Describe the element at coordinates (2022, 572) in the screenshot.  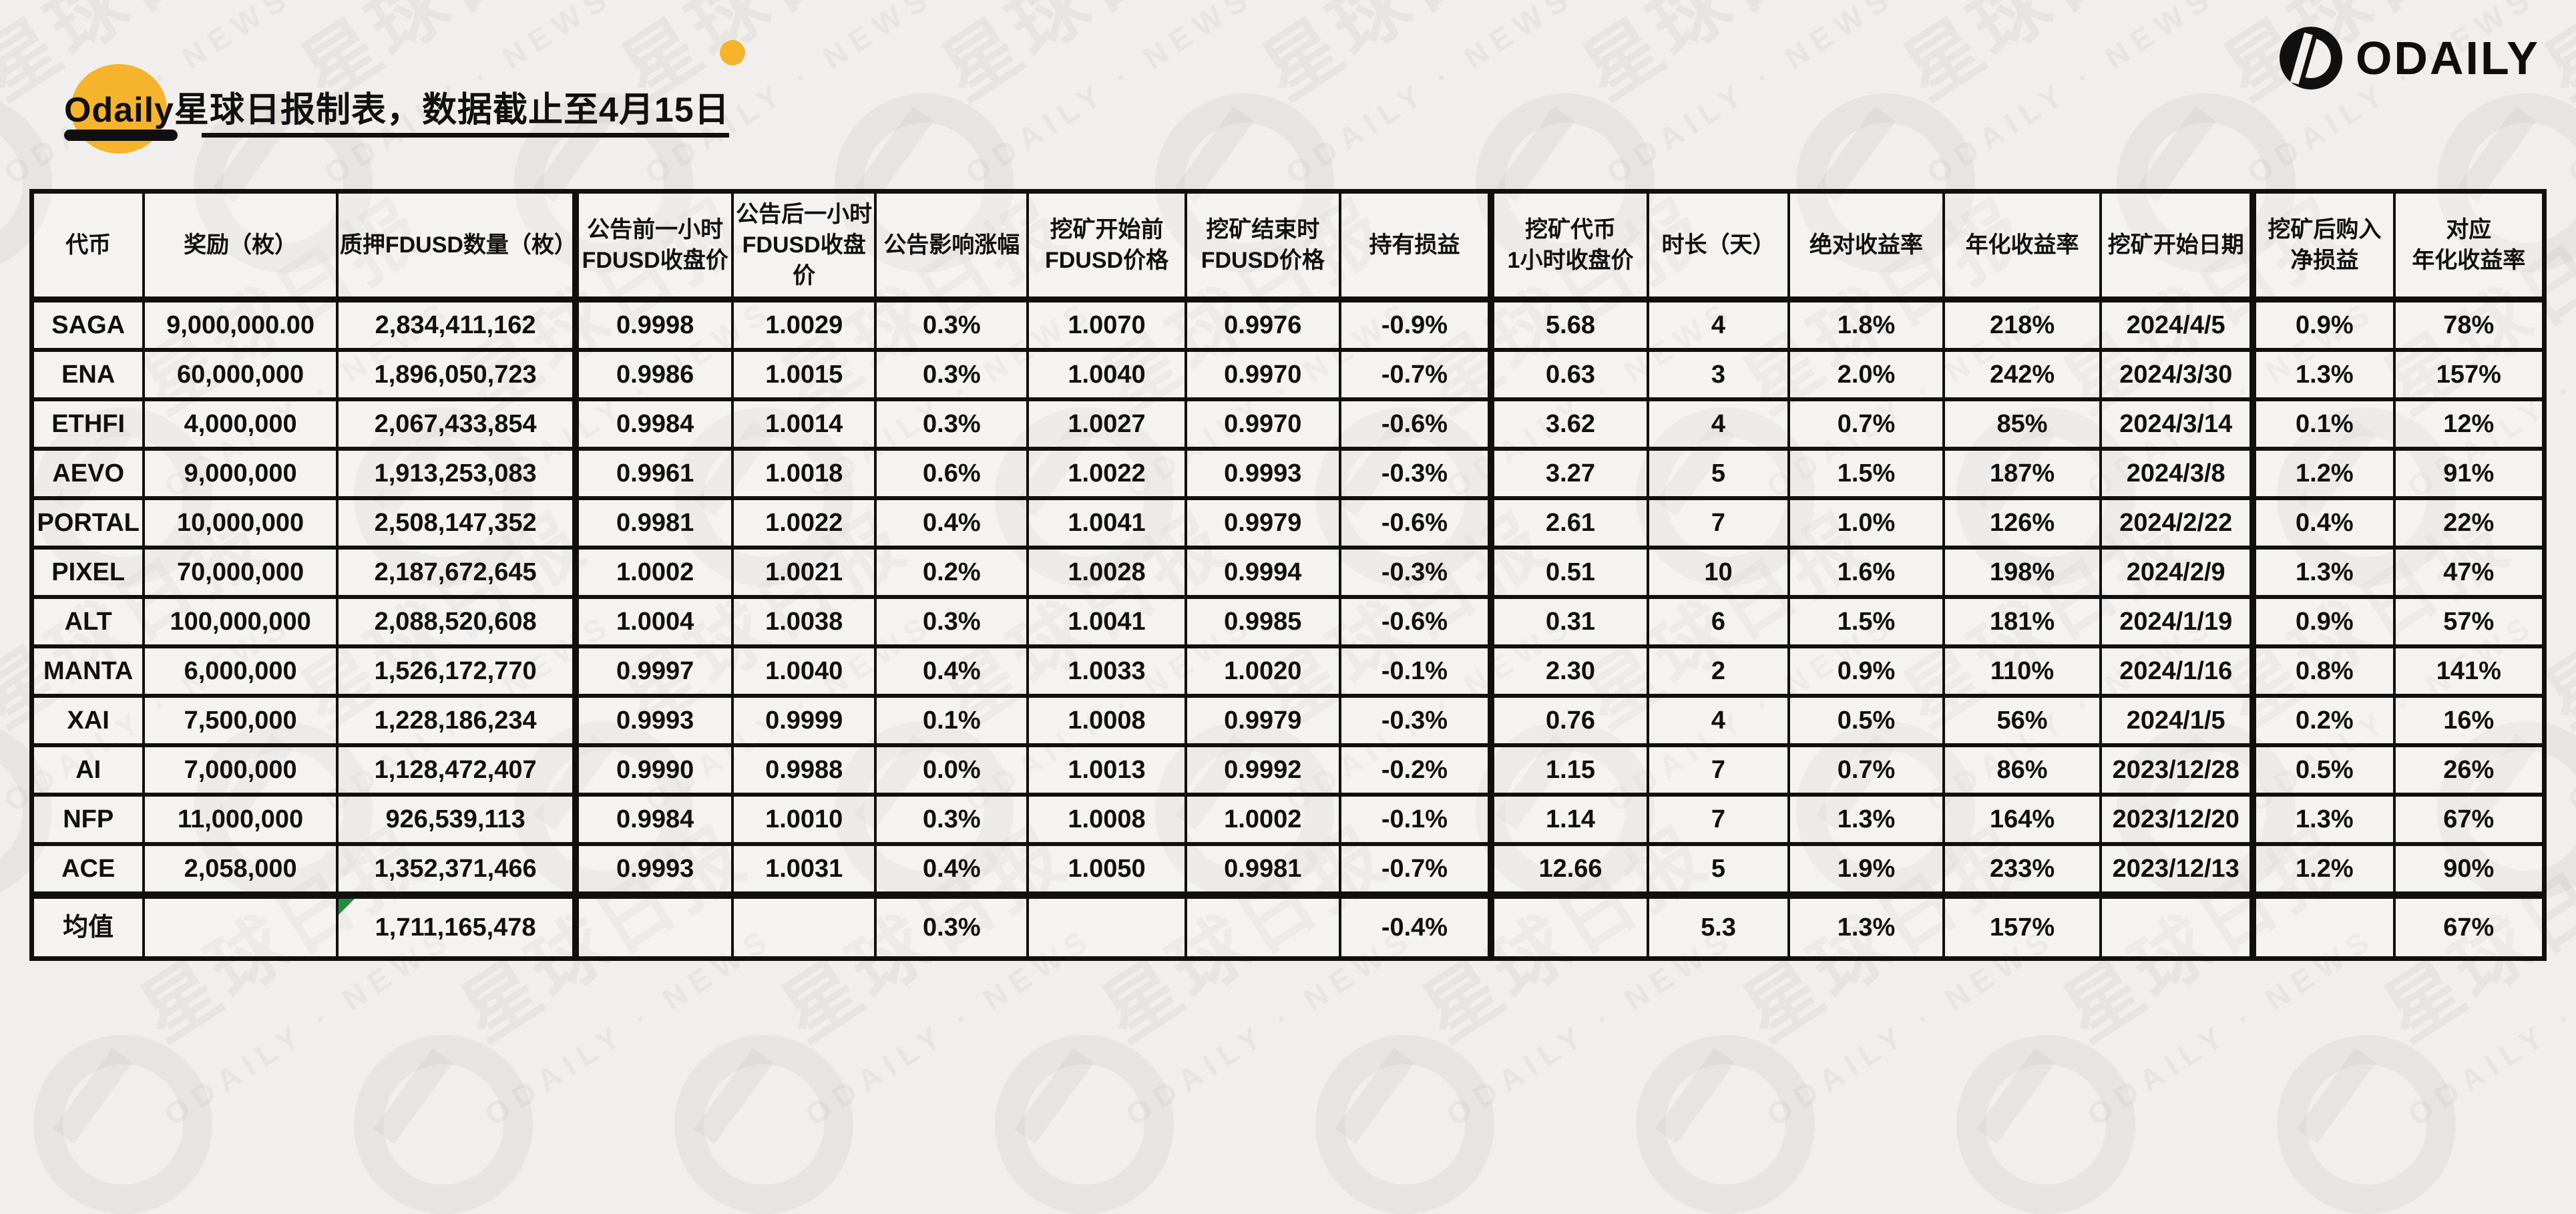
I see `table-cell: 198%` at that location.